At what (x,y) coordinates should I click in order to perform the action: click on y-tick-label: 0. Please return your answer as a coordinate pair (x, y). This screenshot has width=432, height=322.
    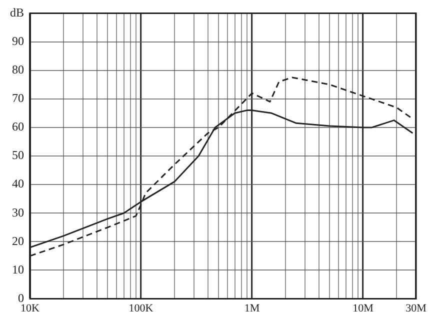
    Looking at the image, I should click on (21, 297).